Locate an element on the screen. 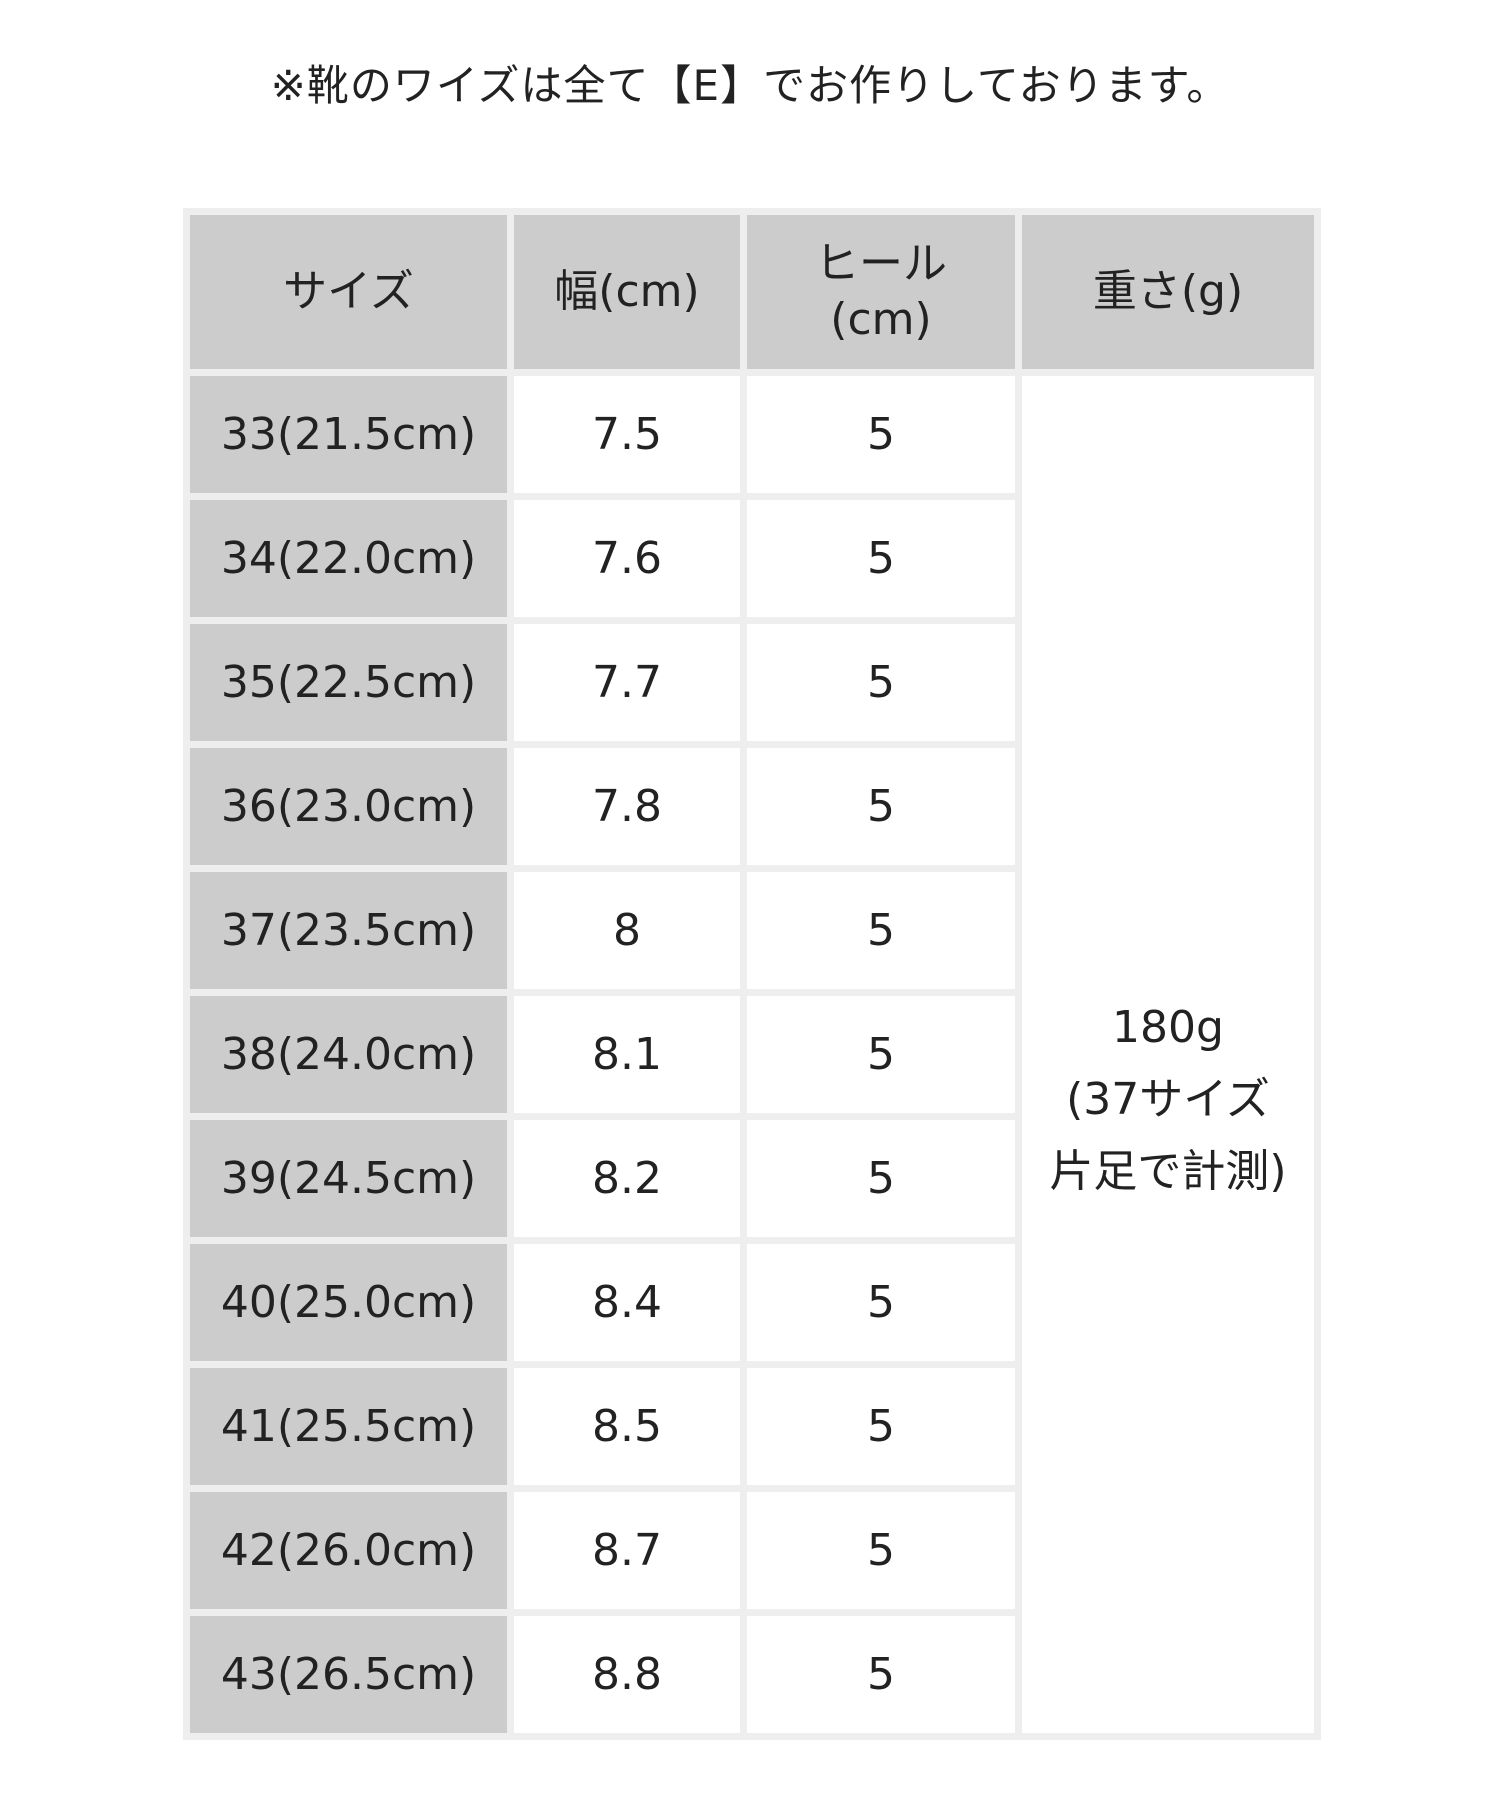 Image resolution: width=1500 pixels, height=1800 pixels. table-row: 35(22.5cm) 7.7 5 is located at coordinates (752, 682).